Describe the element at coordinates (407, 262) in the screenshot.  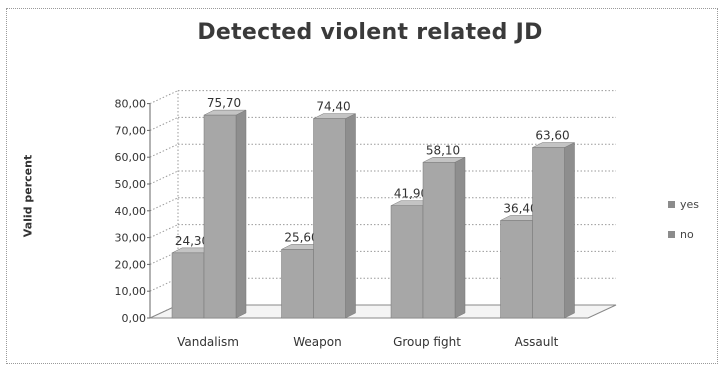
I see `bar-yes-group-fight` at that location.